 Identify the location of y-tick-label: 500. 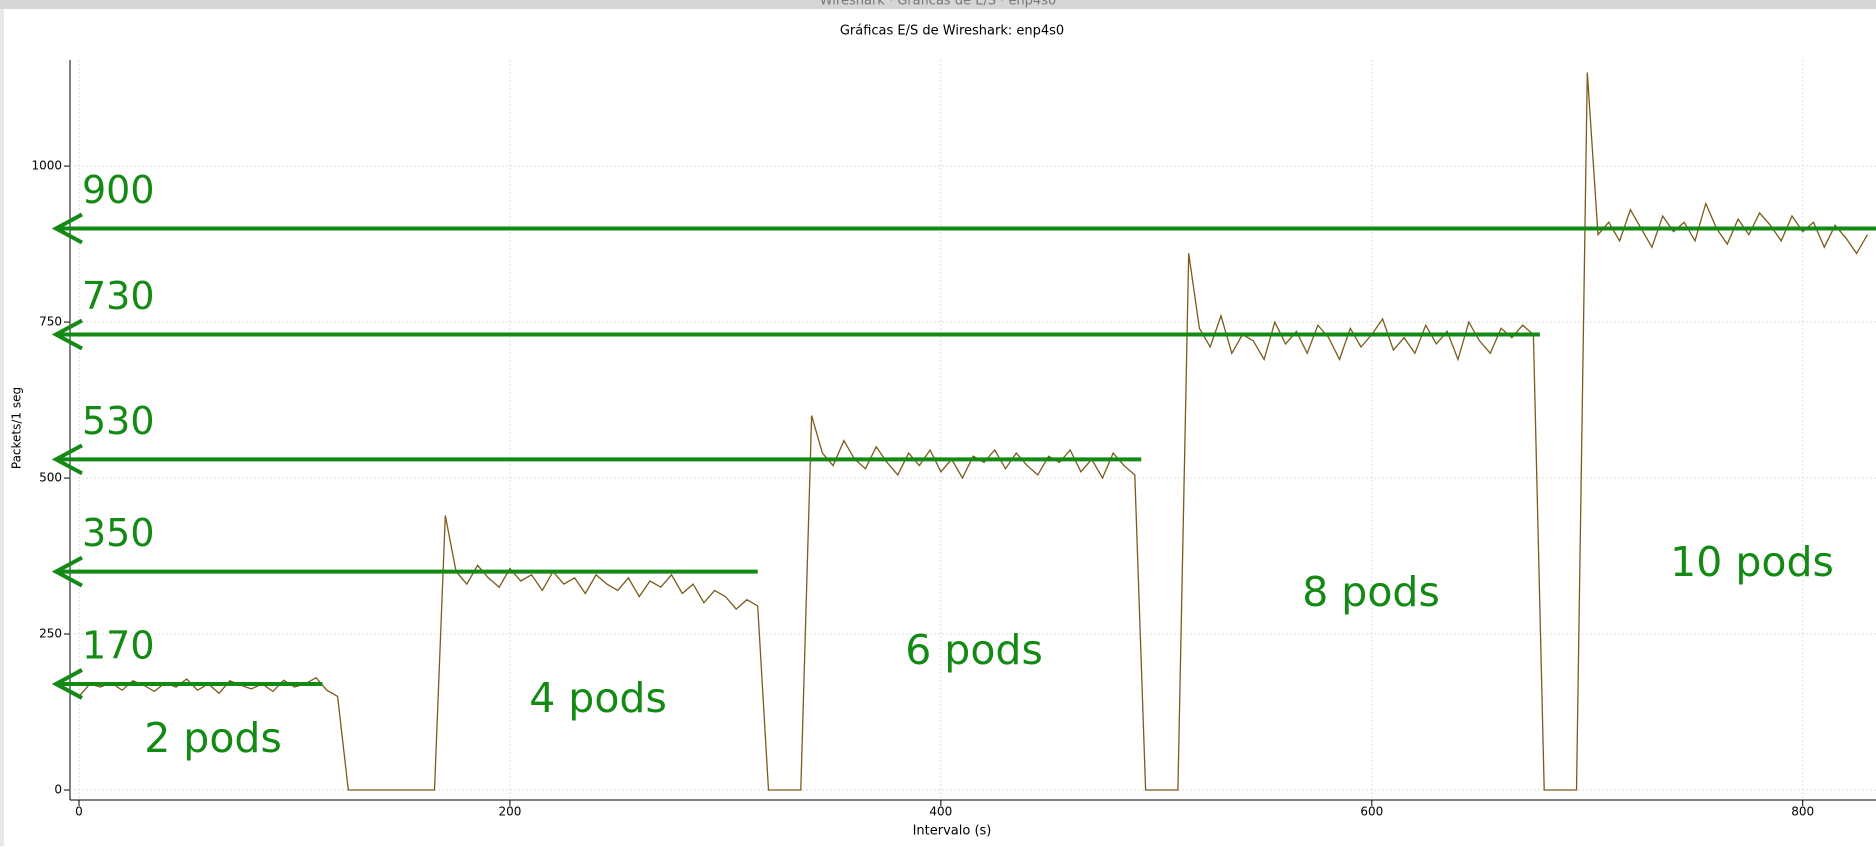
(50, 478).